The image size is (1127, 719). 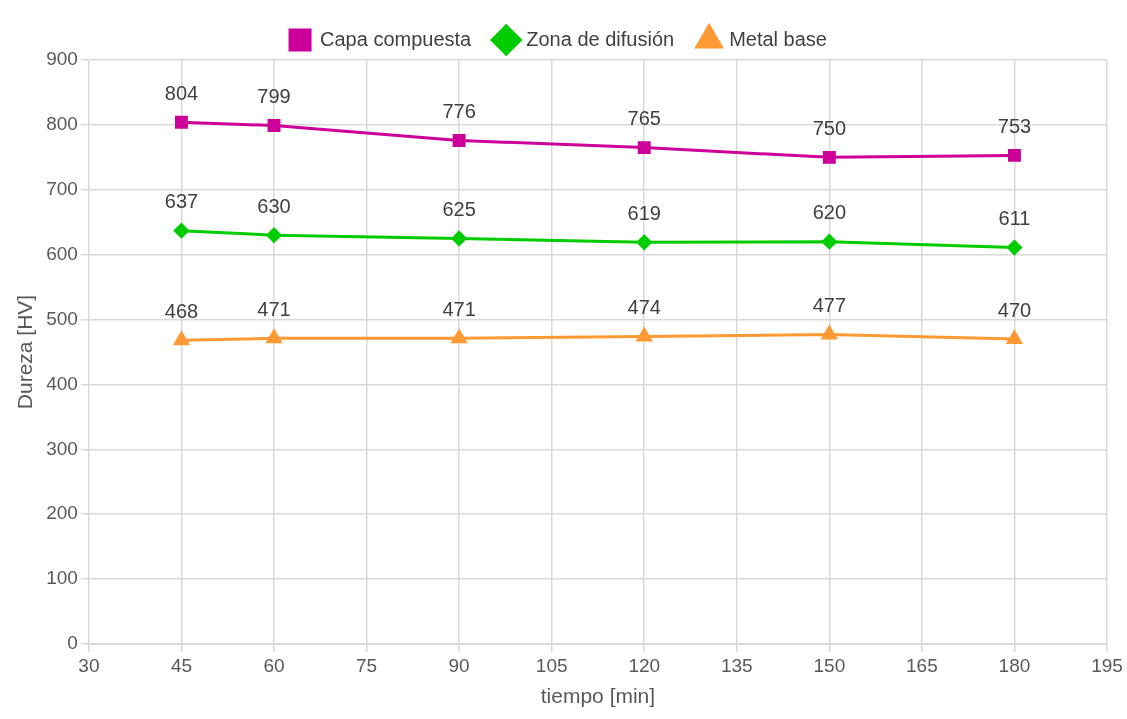 What do you see at coordinates (274, 665) in the screenshot?
I see `x-tick-label: 60` at bounding box center [274, 665].